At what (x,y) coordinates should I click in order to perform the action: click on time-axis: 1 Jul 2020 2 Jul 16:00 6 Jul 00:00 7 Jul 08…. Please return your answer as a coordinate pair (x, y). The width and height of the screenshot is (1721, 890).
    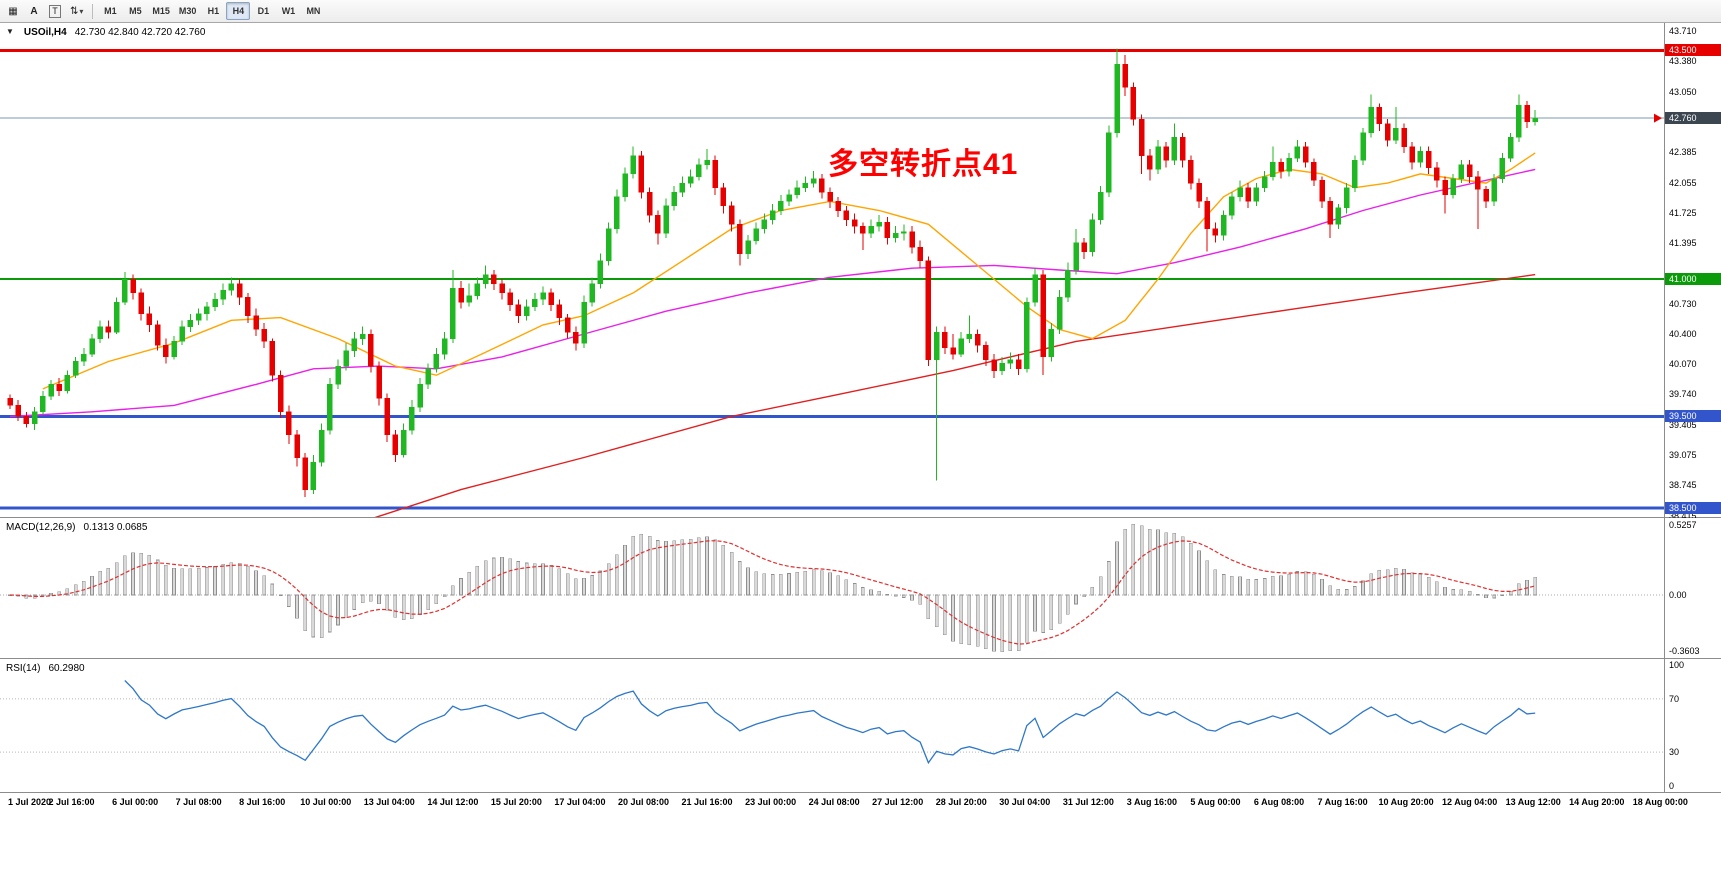
    Looking at the image, I should click on (860, 803).